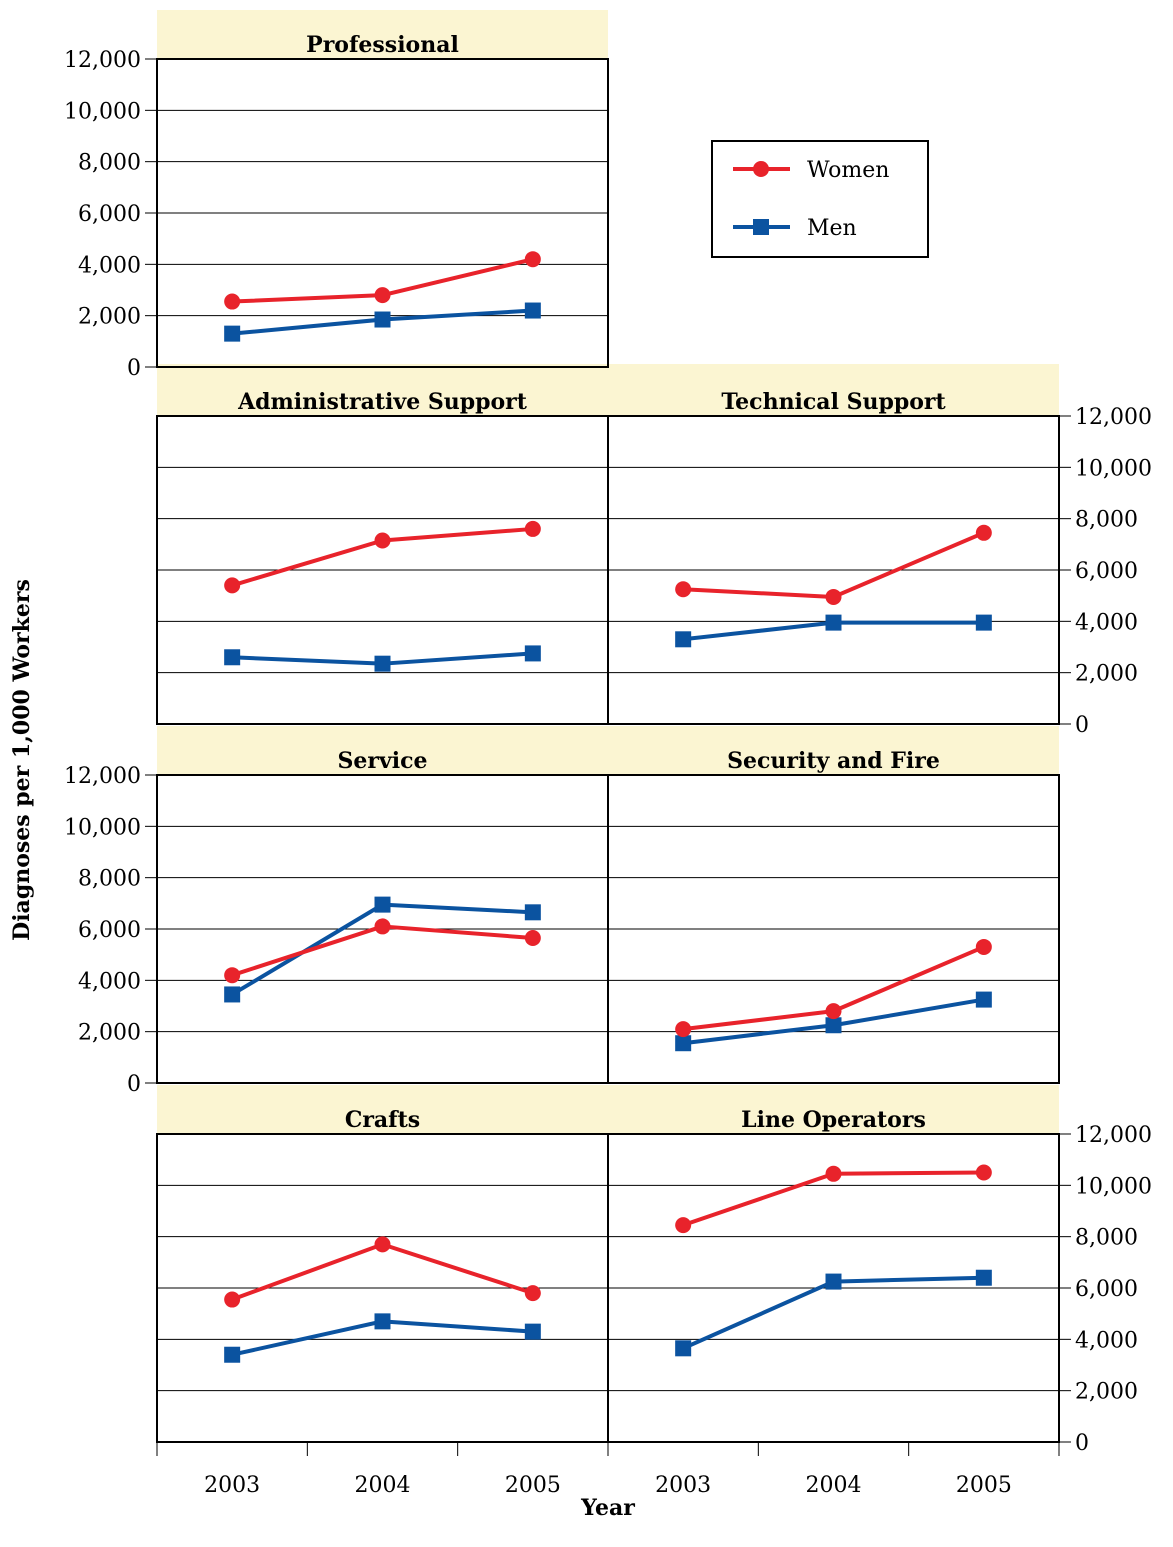  What do you see at coordinates (833, 929) in the screenshot?
I see `panel-frame` at bounding box center [833, 929].